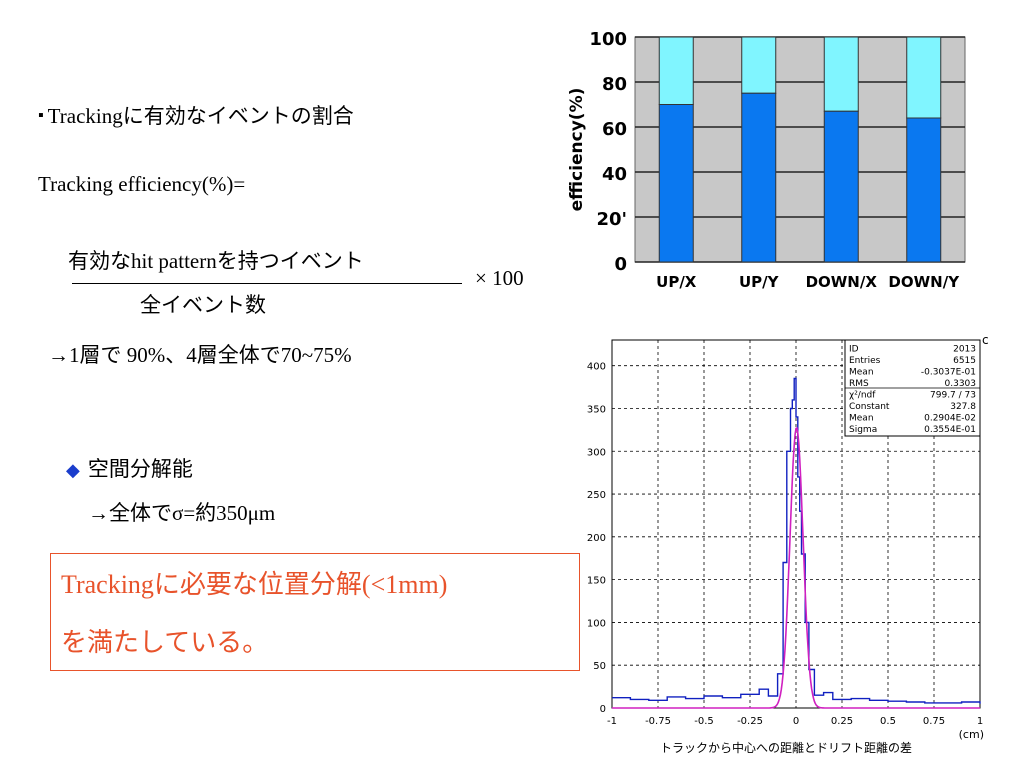  Describe the element at coordinates (612, 721) in the screenshot. I see `x-tick-label: -1` at that location.